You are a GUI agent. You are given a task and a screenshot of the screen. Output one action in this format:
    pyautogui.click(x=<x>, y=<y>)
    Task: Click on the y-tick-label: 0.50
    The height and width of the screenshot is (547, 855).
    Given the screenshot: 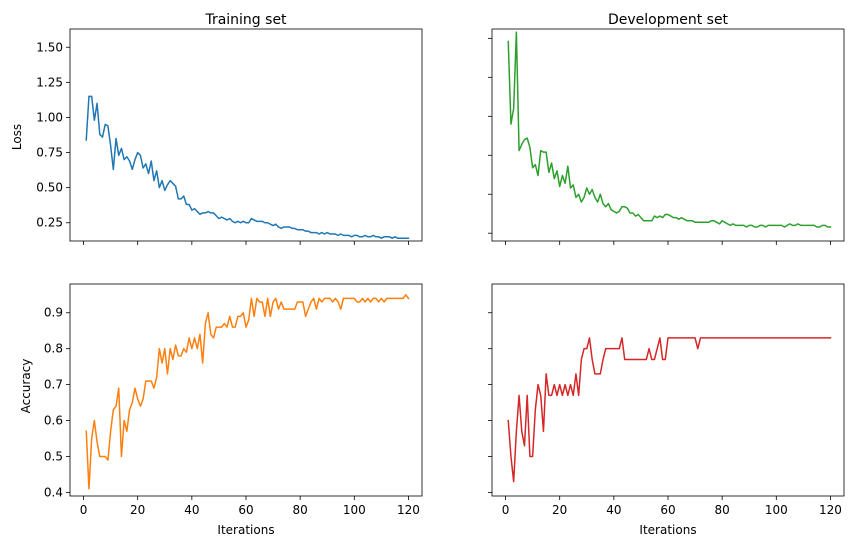 What is the action you would take?
    pyautogui.click(x=49, y=188)
    